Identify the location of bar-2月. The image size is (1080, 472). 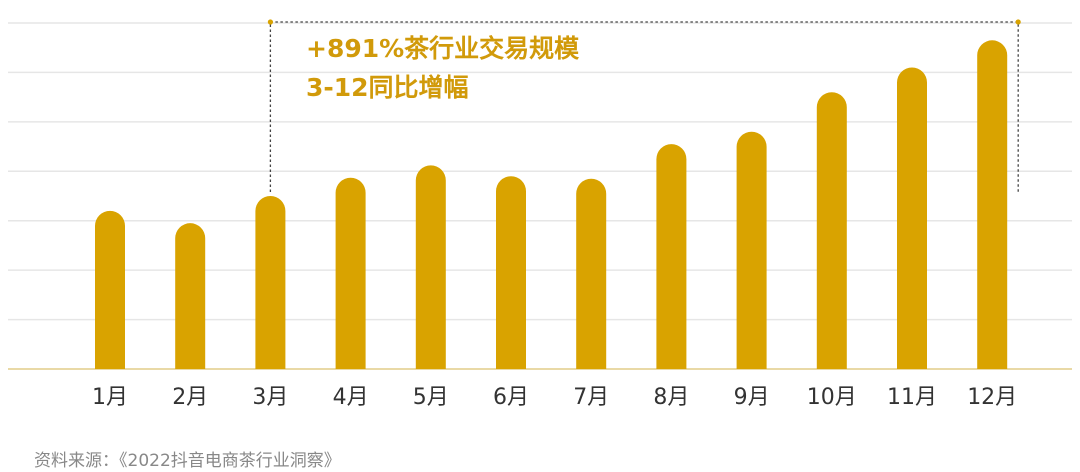
(190, 296).